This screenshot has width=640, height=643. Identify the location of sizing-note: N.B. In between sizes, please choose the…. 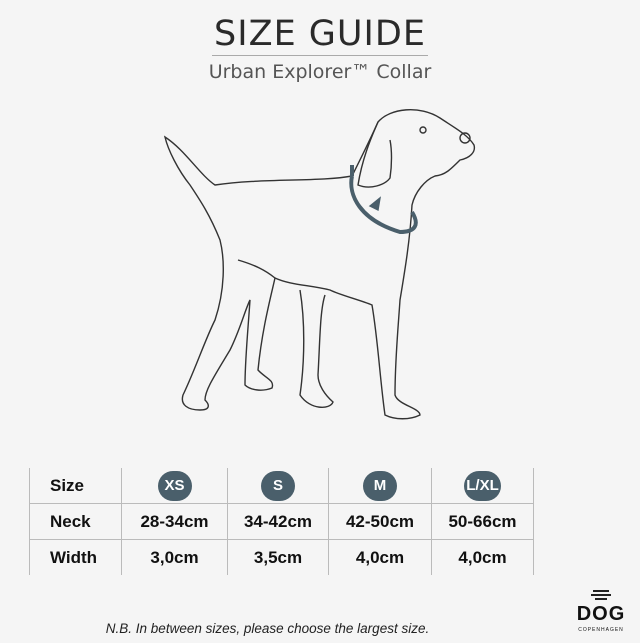
(267, 628).